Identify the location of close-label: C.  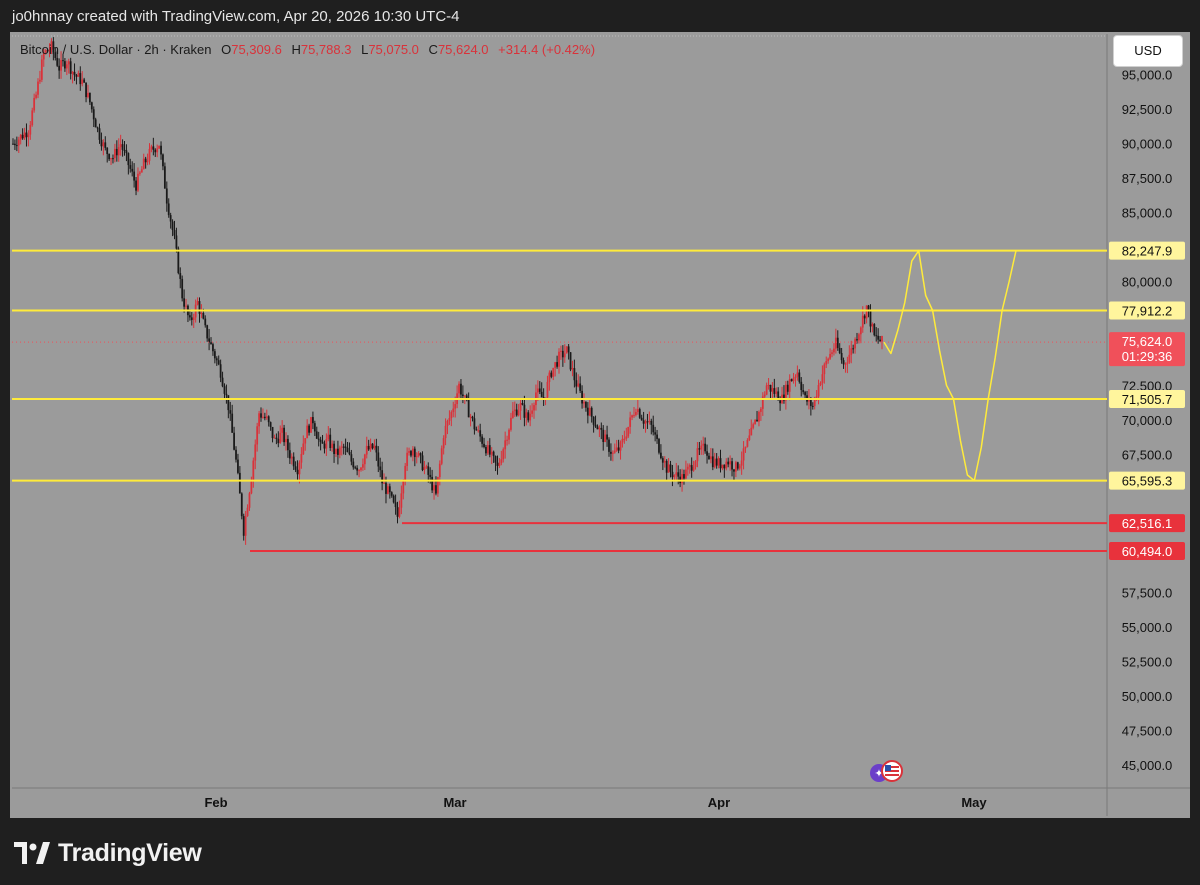
(433, 49).